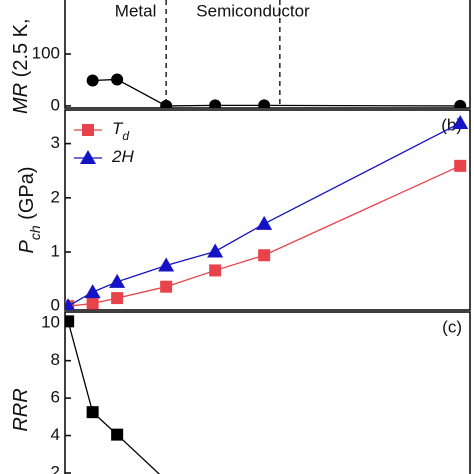 The width and height of the screenshot is (474, 474). I want to click on region-label: Semiconductor, so click(253, 10).